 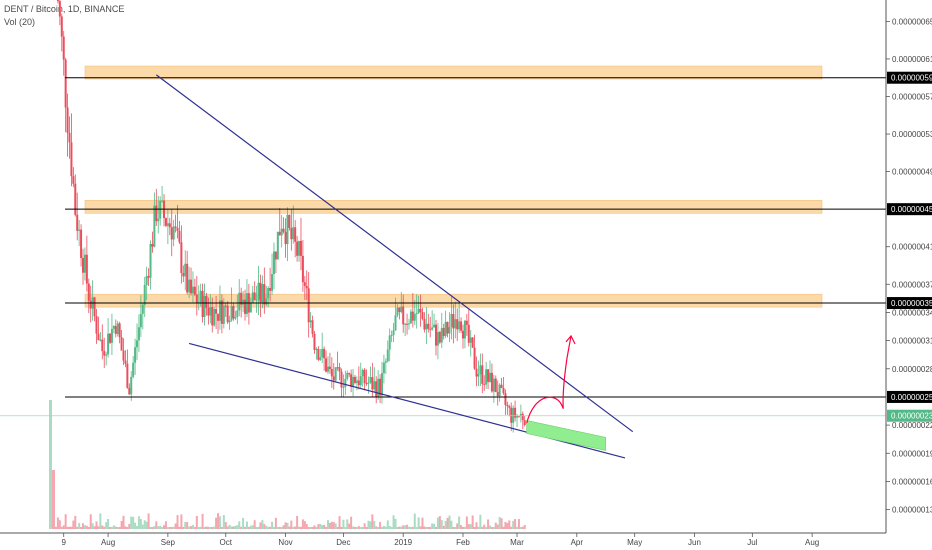 What do you see at coordinates (812, 542) in the screenshot?
I see `x-tick-label: Aug` at bounding box center [812, 542].